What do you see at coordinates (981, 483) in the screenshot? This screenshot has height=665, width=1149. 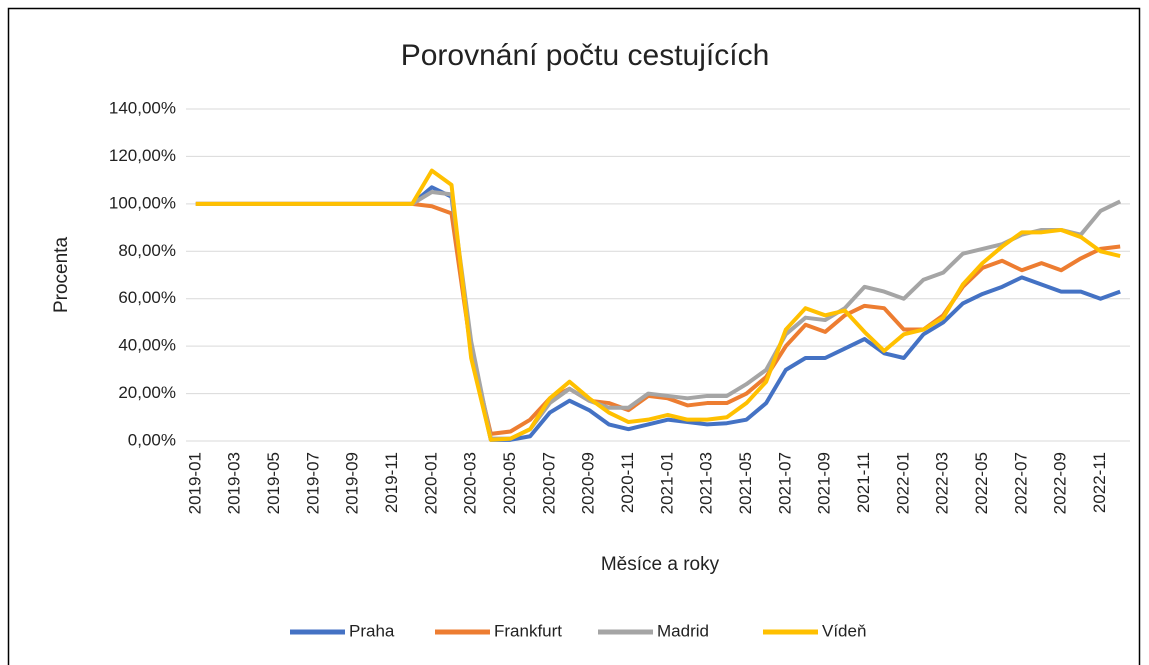 I see `x-tick-label: 2022-05` at bounding box center [981, 483].